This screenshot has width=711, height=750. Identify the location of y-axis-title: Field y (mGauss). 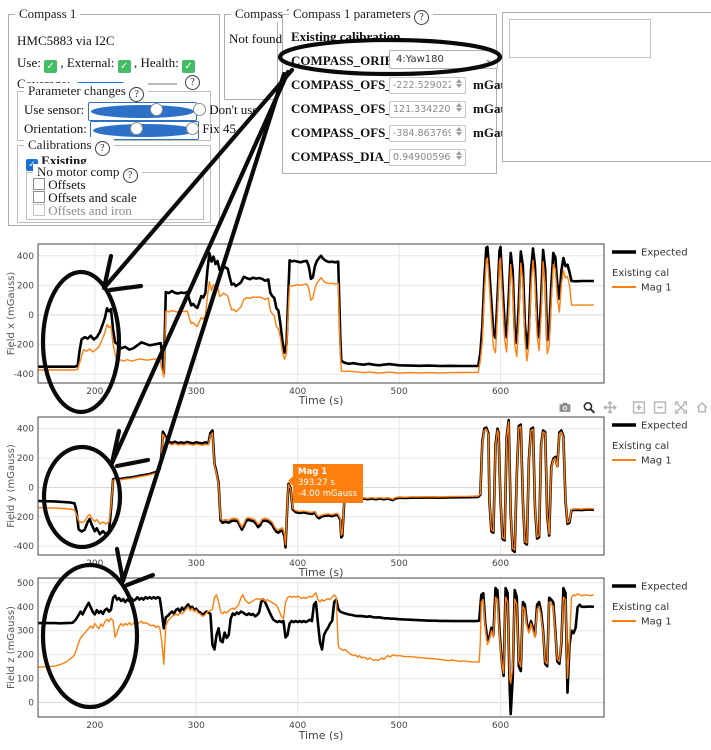
(11, 486).